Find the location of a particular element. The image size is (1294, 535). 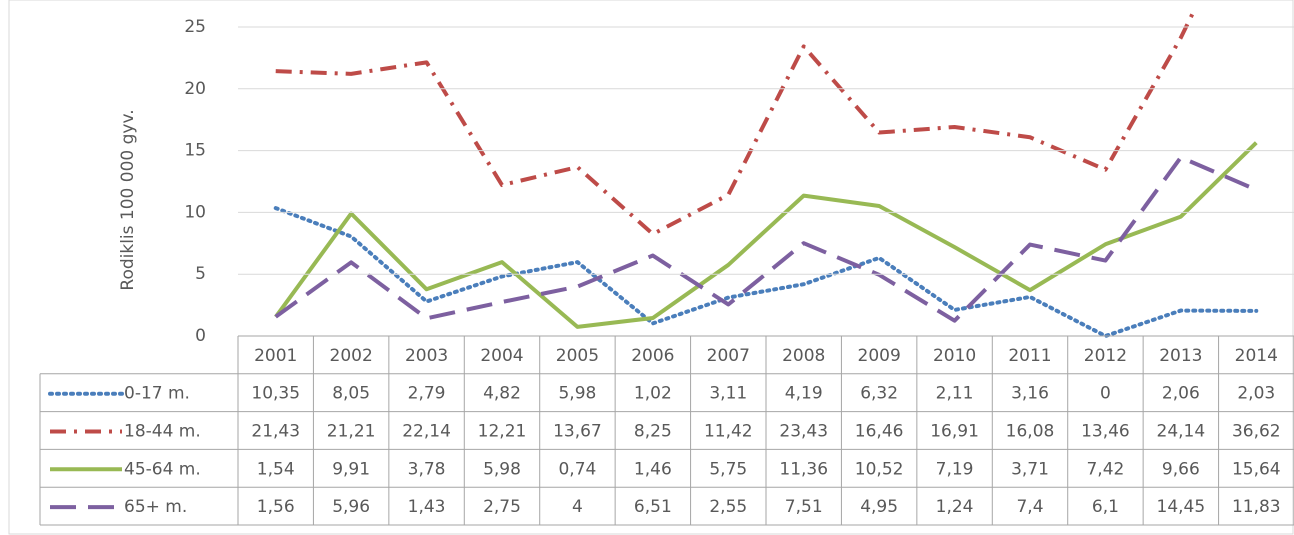

x-tick-label: 2012 is located at coordinates (1105, 356).